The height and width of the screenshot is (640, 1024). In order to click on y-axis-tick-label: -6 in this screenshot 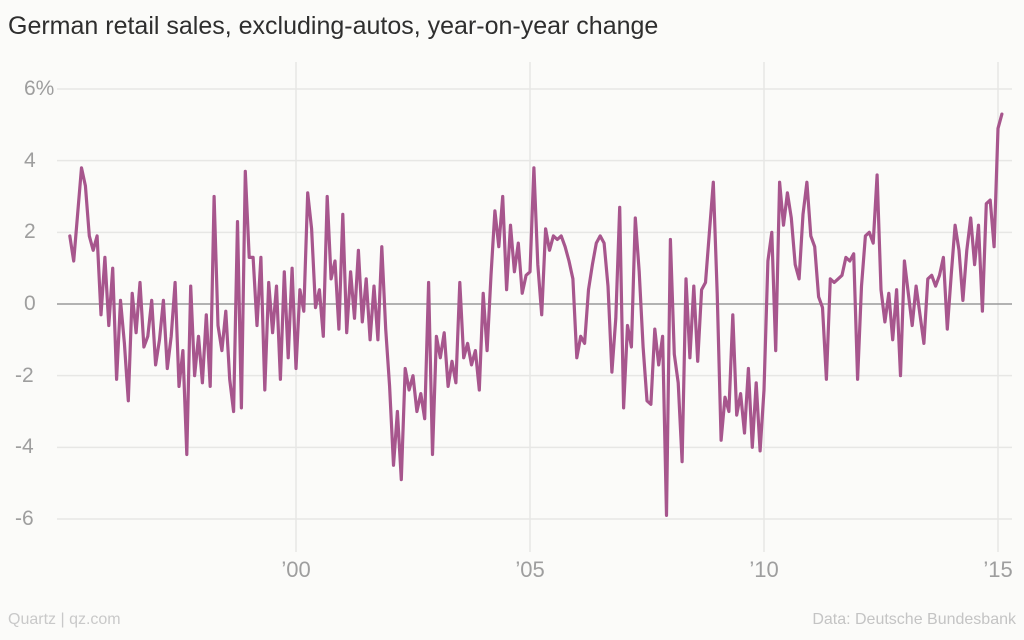, I will do `click(24, 518)`.